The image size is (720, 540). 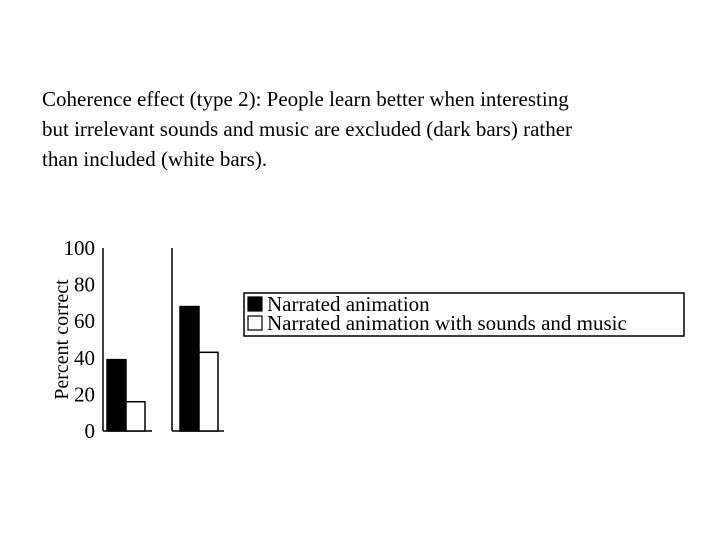 I want to click on legend-box, so click(x=464, y=314).